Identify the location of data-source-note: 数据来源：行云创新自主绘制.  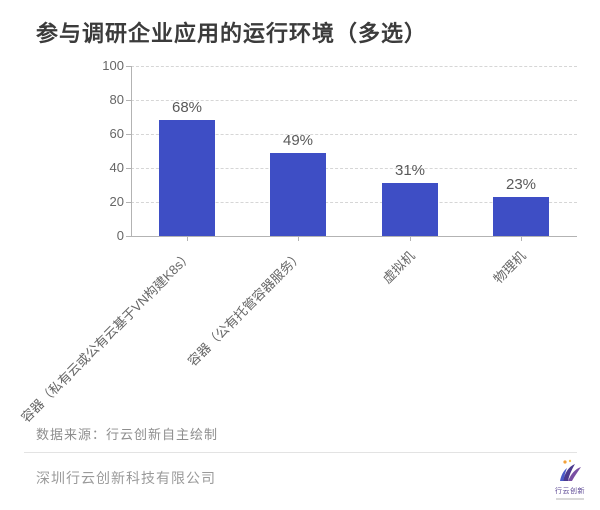
(127, 434).